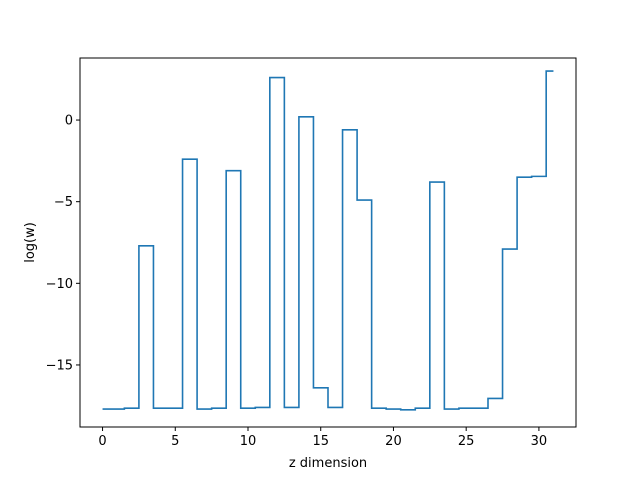 This screenshot has height=480, width=640. What do you see at coordinates (248, 441) in the screenshot?
I see `x-tick-label: 10` at bounding box center [248, 441].